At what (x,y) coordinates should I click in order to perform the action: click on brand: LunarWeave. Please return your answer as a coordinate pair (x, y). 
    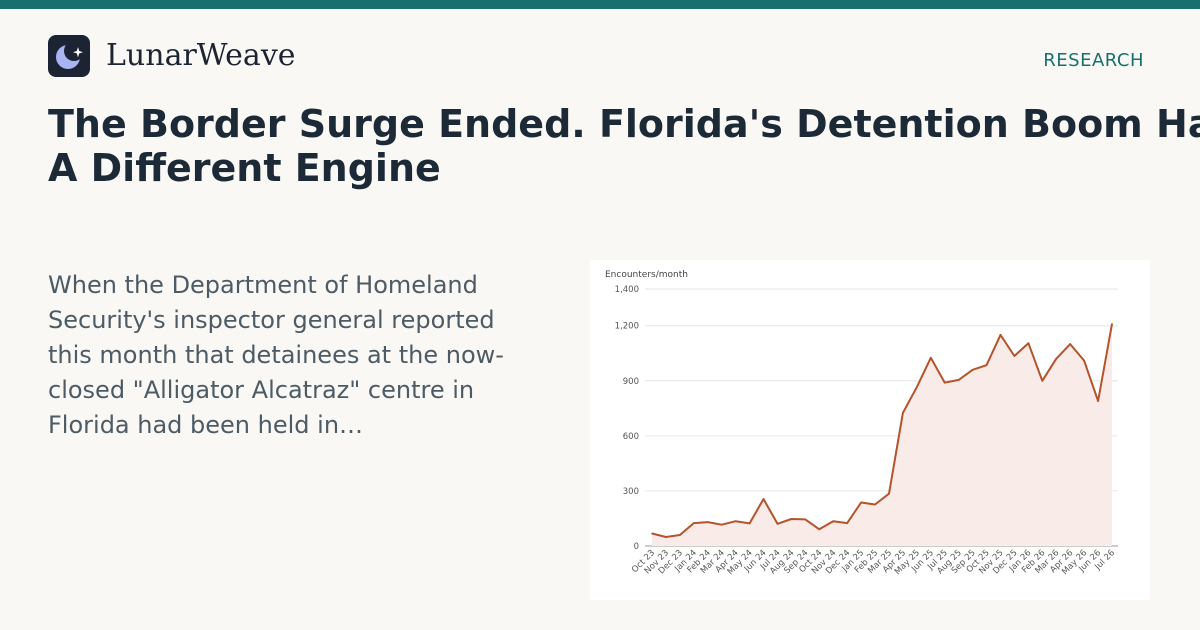
    Looking at the image, I should click on (172, 56).